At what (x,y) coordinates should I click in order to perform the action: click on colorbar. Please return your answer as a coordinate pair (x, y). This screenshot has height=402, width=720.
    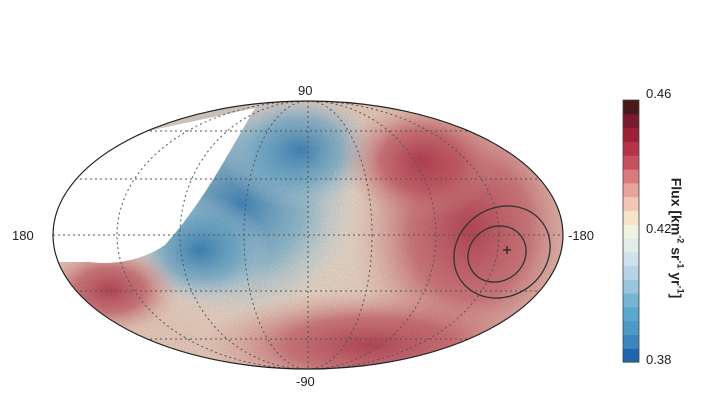
    Looking at the image, I should click on (631, 231).